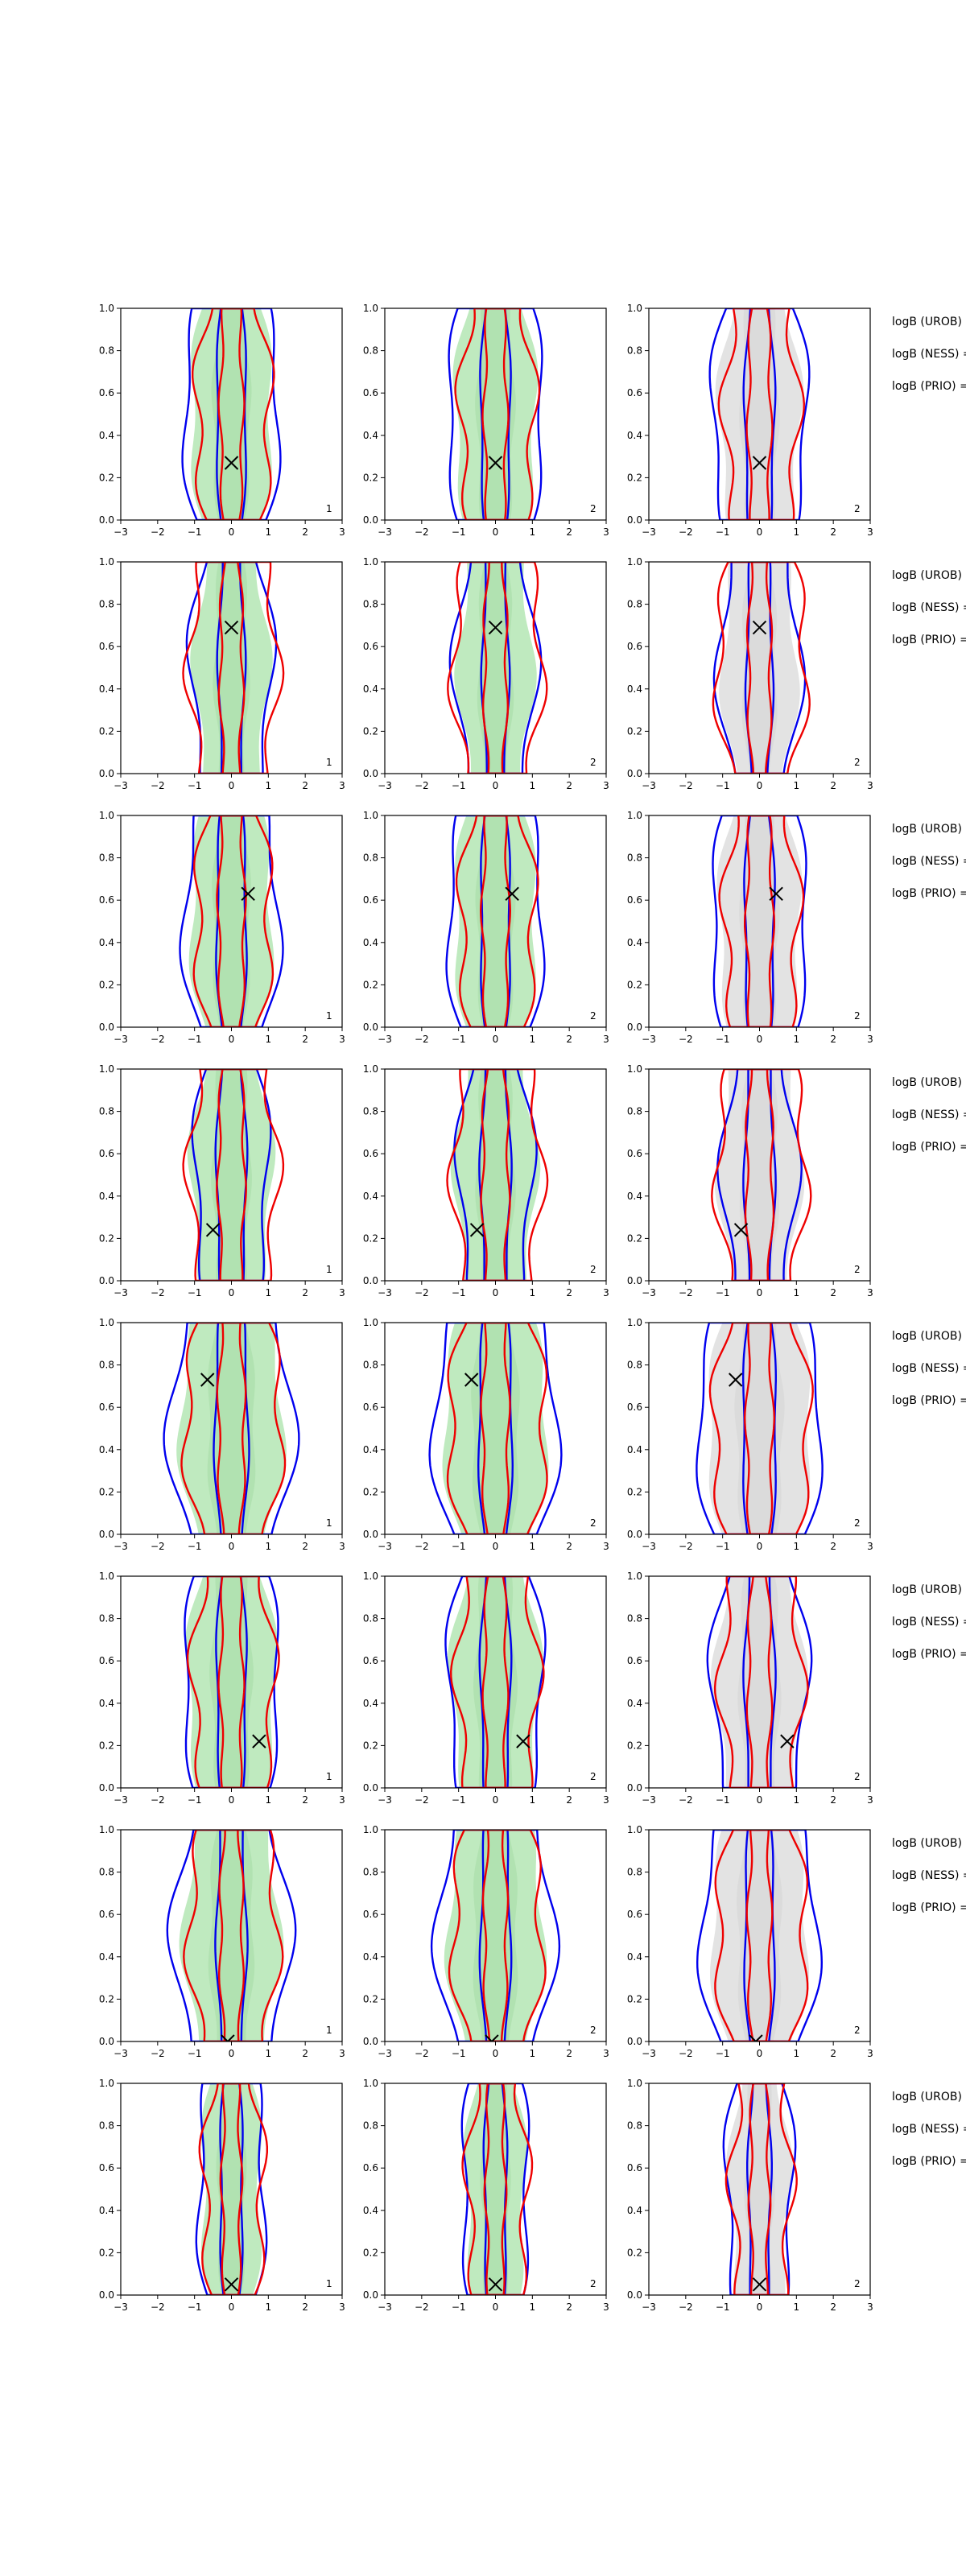 This screenshot has width=966, height=2576. Describe the element at coordinates (593, 2283) in the screenshot. I see `panel-corner-label: 2` at that location.